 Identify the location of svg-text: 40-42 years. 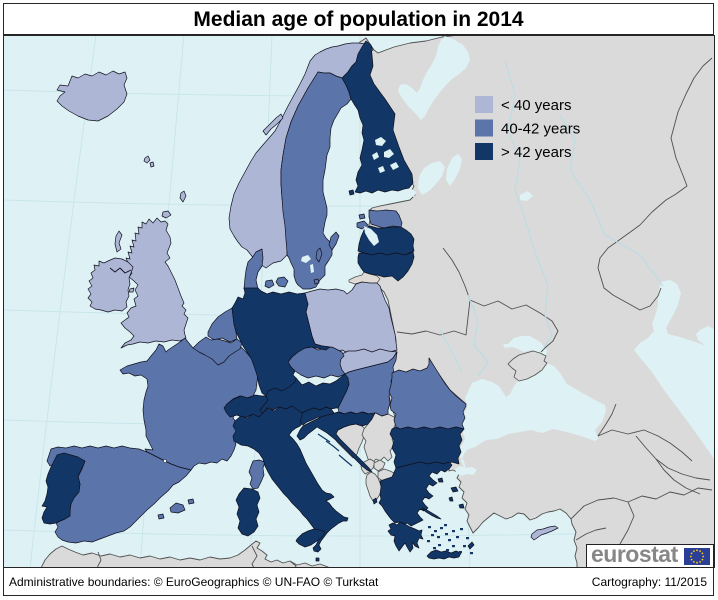
(540, 129).